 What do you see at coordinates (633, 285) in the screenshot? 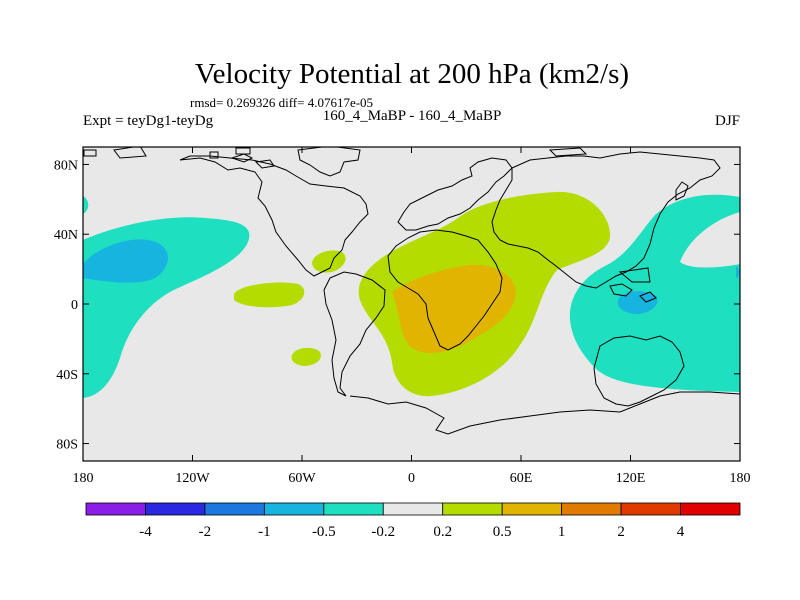
I see `maritime-continent` at bounding box center [633, 285].